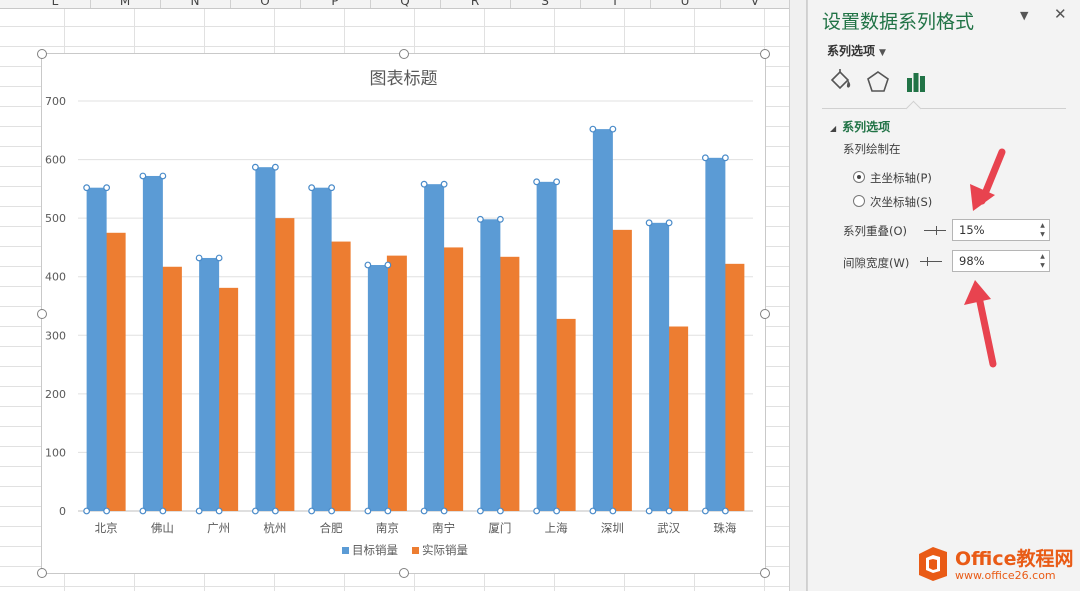  Describe the element at coordinates (335, 4) in the screenshot. I see `column-header-P: P` at that location.